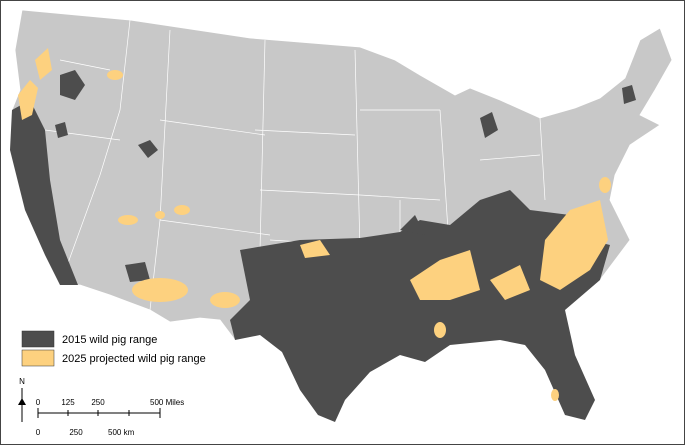 Image resolution: width=685 pixels, height=445 pixels. What do you see at coordinates (167, 402) in the screenshot?
I see `scale-label: 500 Miles` at bounding box center [167, 402].